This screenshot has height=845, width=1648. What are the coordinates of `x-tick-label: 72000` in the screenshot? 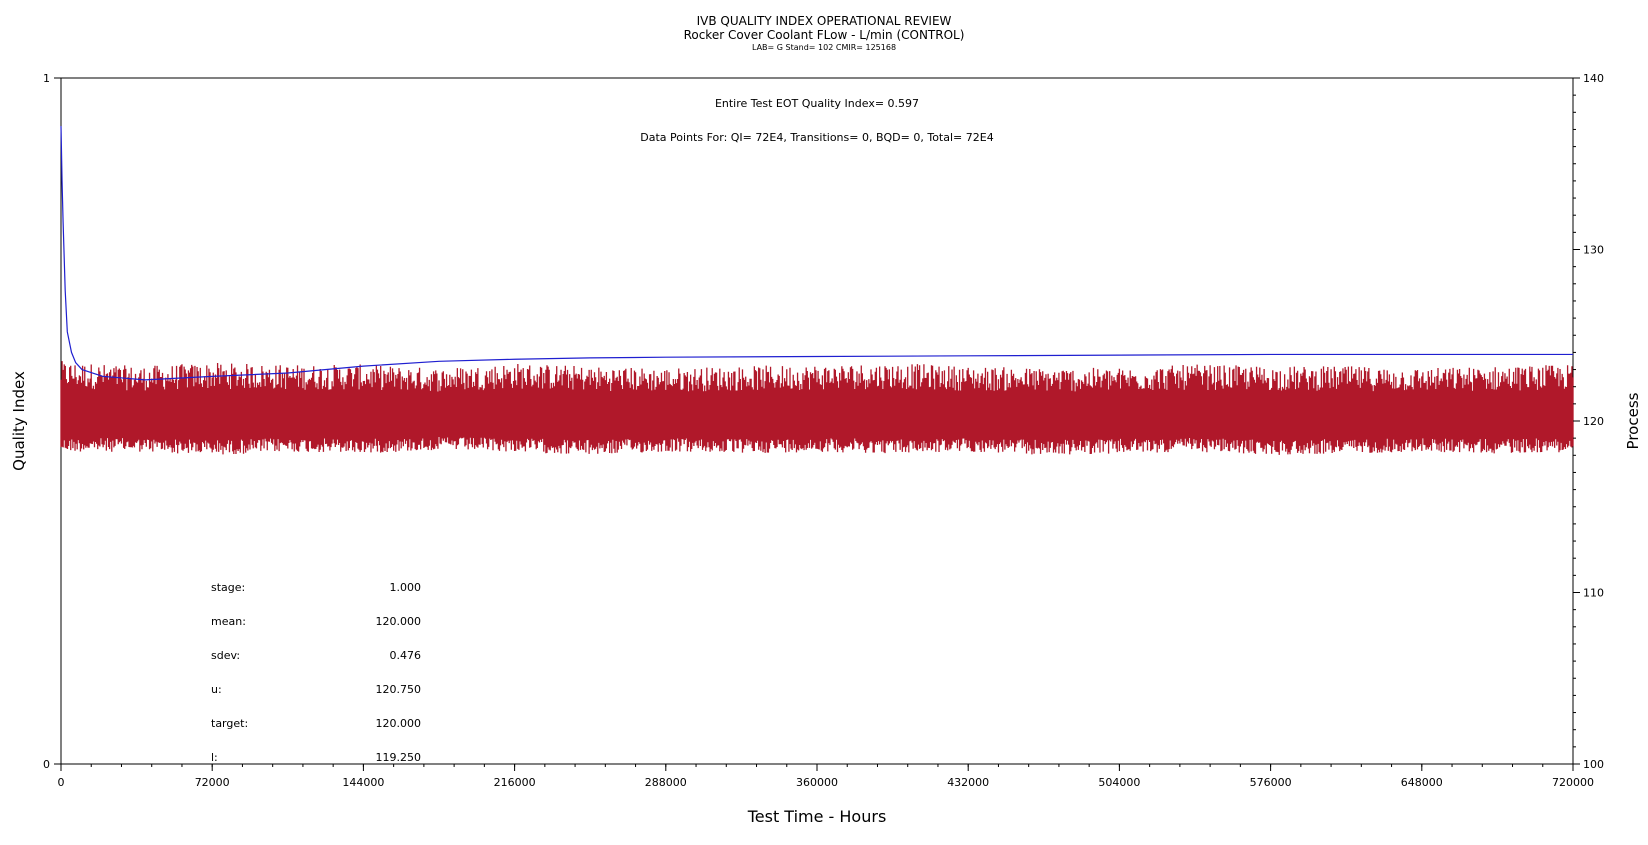 It's located at (212, 782).